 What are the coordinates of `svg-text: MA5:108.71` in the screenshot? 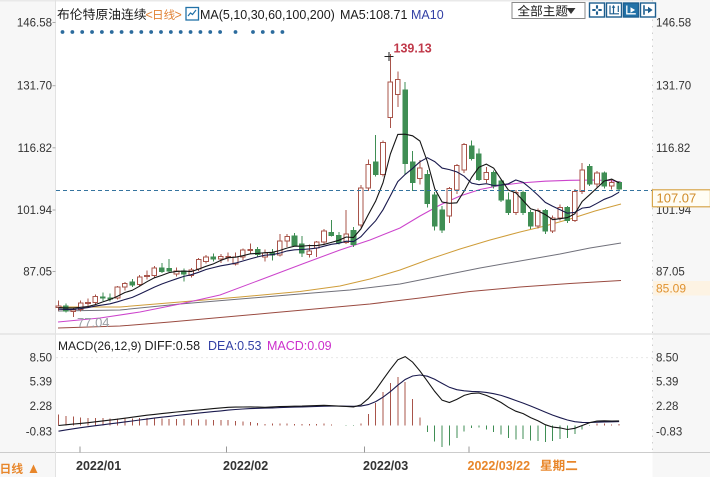 It's located at (373, 15).